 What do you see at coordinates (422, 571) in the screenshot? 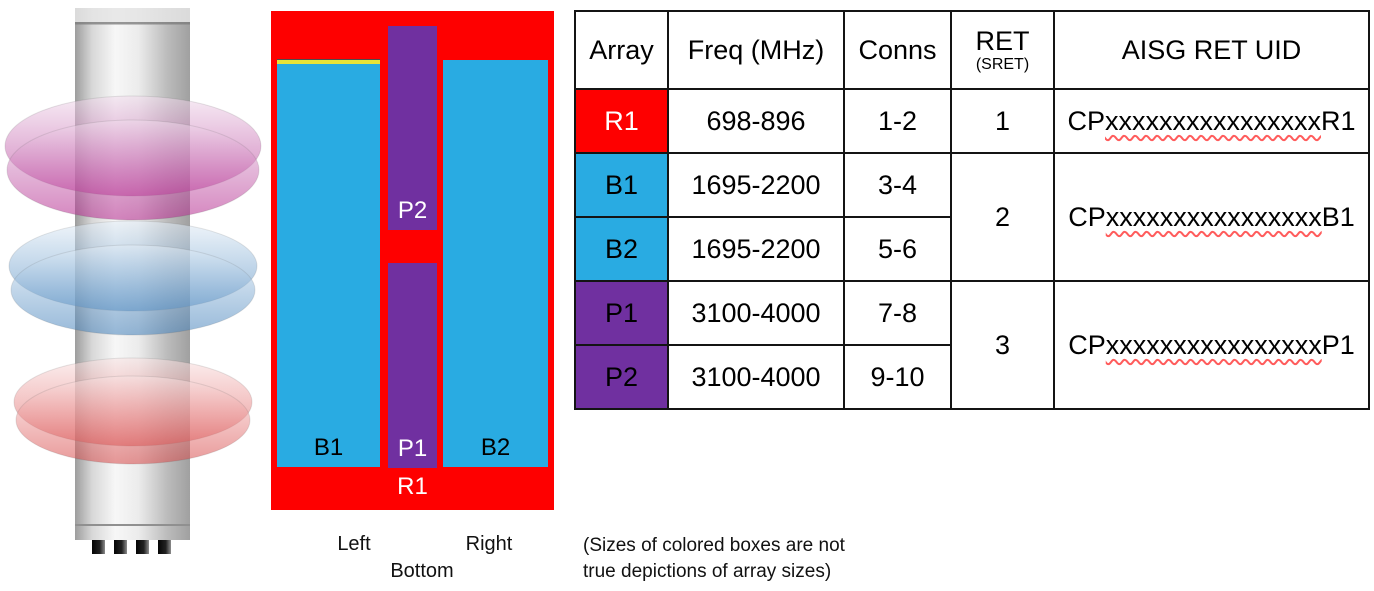
I see `bottom-side-label: Bottom` at bounding box center [422, 571].